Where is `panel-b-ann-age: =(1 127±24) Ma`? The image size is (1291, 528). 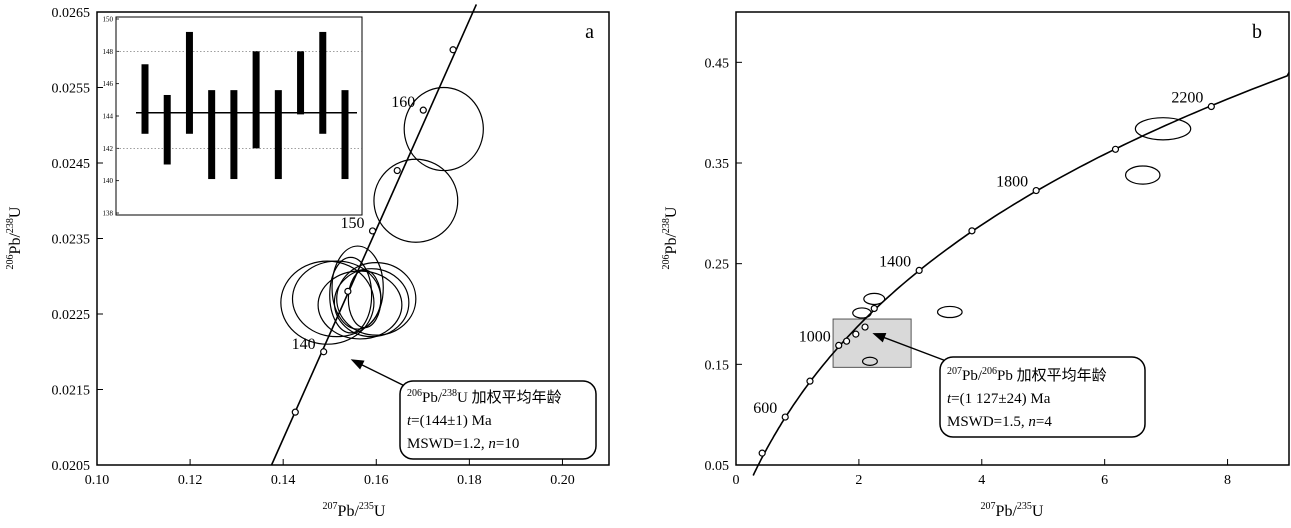 panel-b-ann-age: =(1 127±24) Ma is located at coordinates (1001, 399).